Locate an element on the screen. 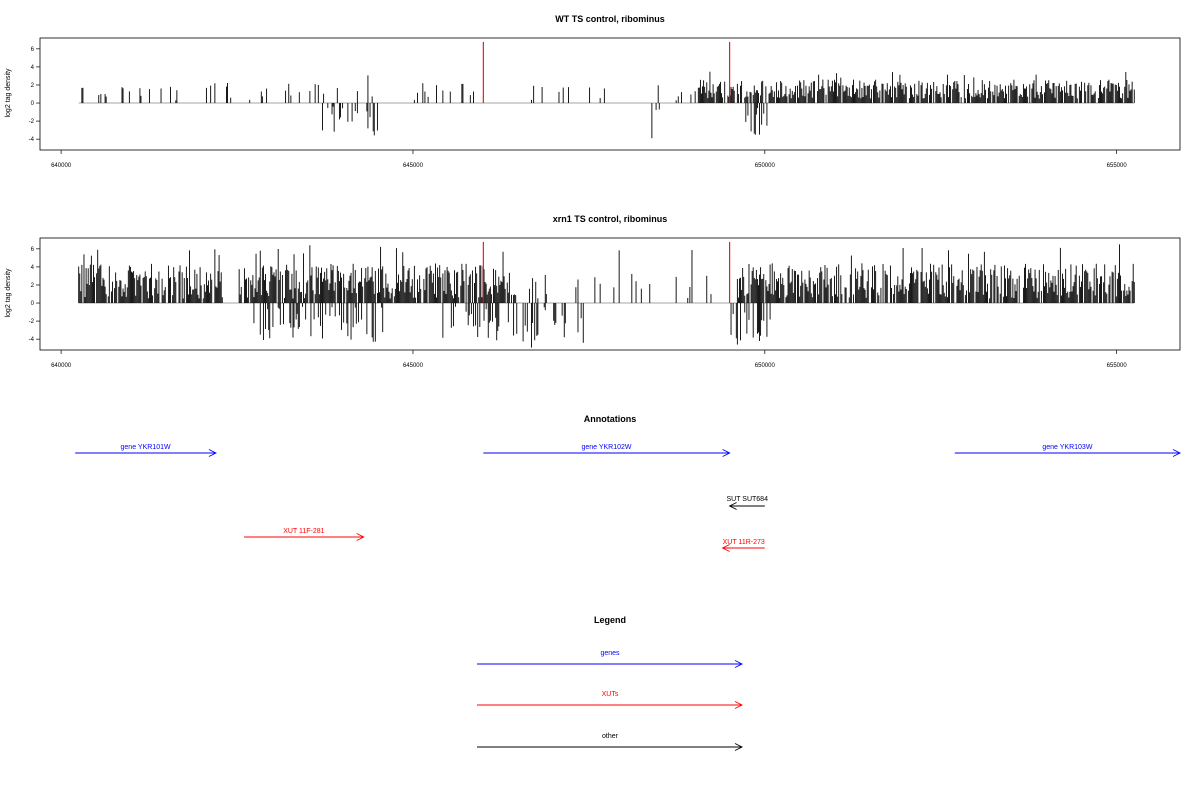 The width and height of the screenshot is (1200, 800). annotations-title: Annotations is located at coordinates (610, 419).